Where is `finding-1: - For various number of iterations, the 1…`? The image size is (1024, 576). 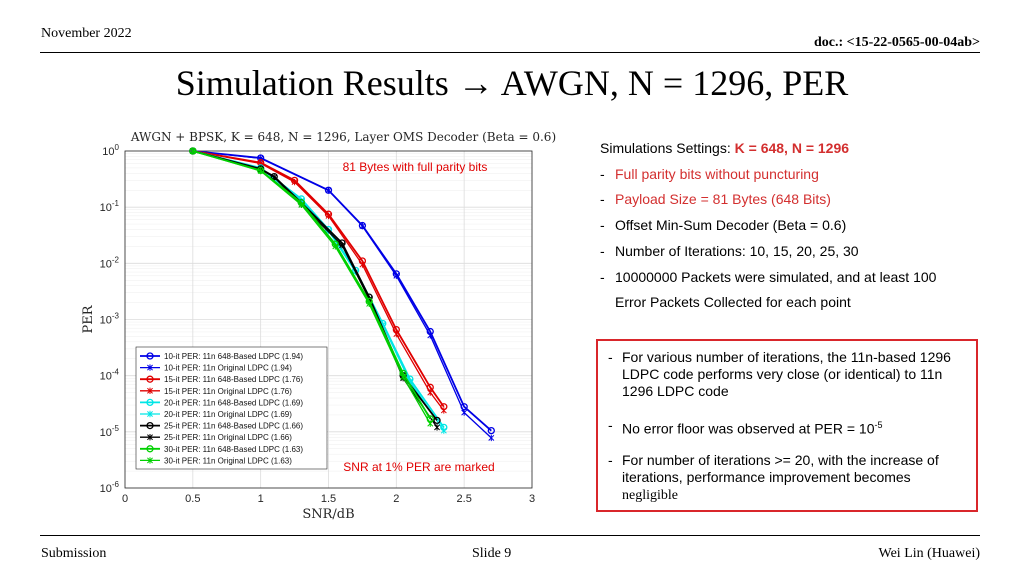 finding-1: - For various number of iterations, the 1… is located at coordinates (779, 374).